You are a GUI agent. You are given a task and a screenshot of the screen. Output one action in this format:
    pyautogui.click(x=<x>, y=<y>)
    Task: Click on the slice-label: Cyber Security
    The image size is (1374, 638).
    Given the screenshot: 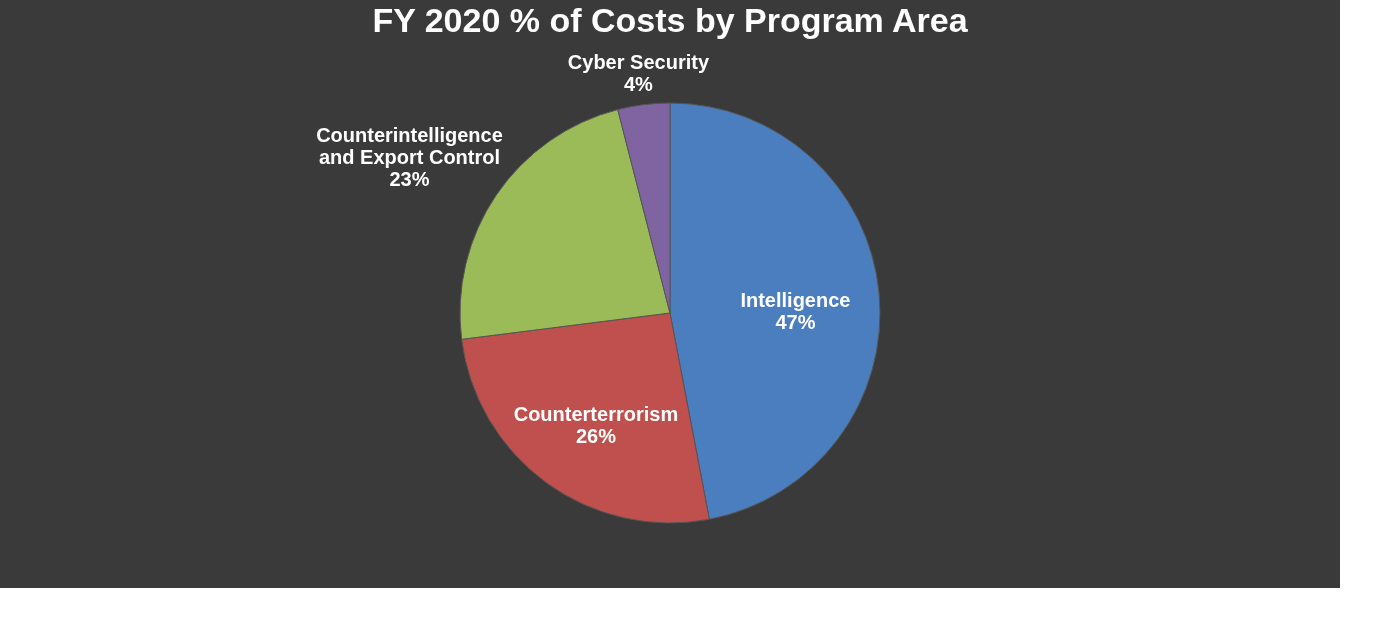 What is the action you would take?
    pyautogui.click(x=638, y=61)
    